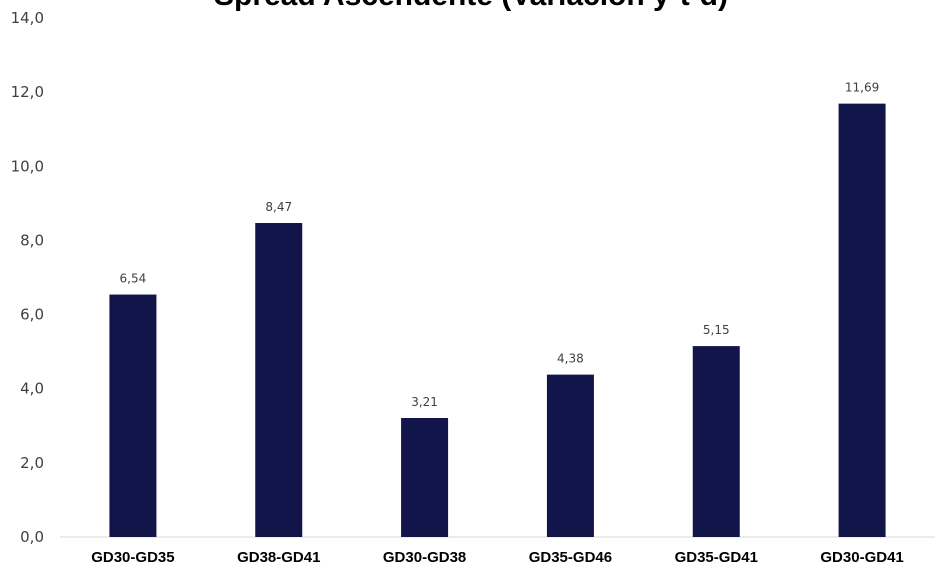  I want to click on y-tick-label: 4,0, so click(32, 389).